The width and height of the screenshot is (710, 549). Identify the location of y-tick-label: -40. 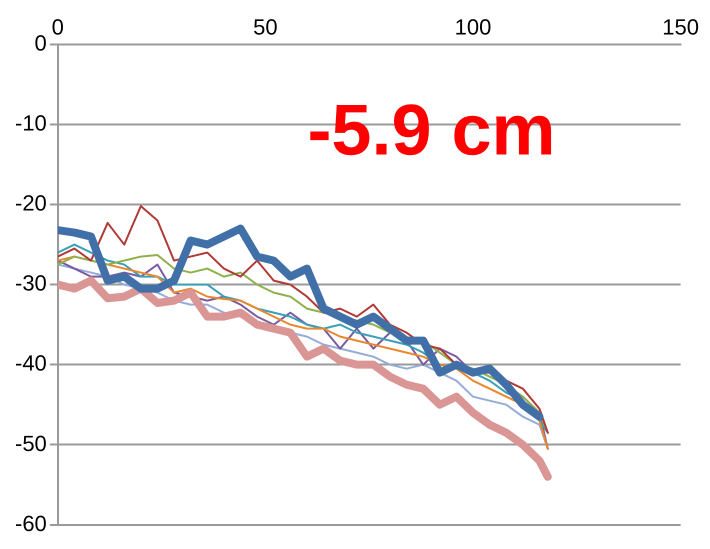
(31, 363).